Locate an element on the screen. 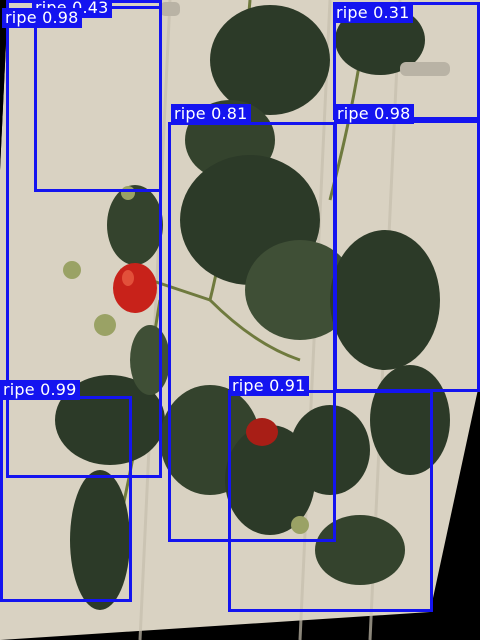 The image size is (480, 640). detection-label: ripe 0.91 is located at coordinates (269, 386).